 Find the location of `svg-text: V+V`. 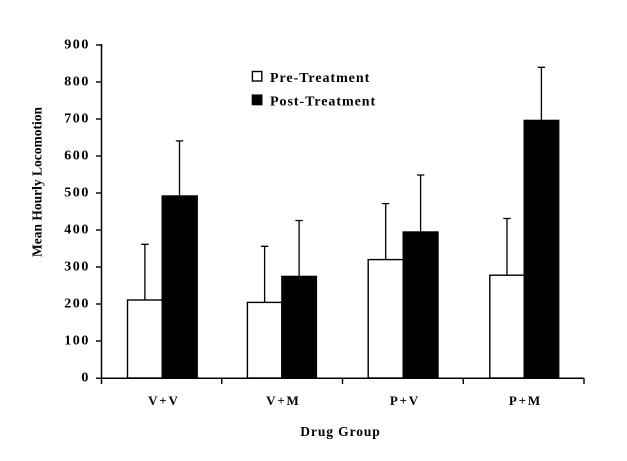

svg-text: V+V is located at coordinates (164, 400).